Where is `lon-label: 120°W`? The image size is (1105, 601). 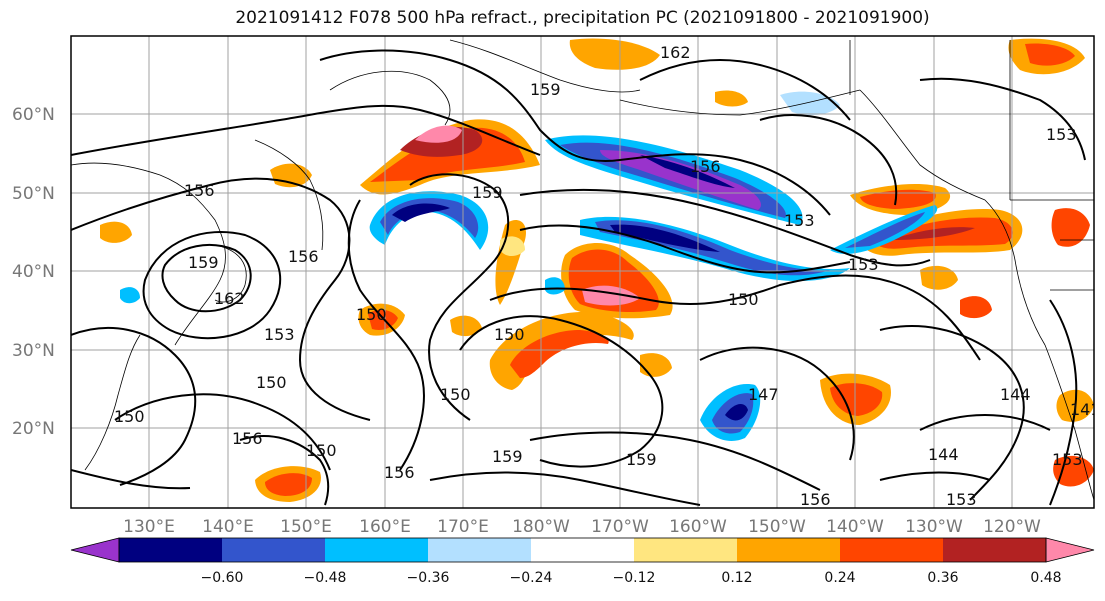 lon-label: 120°W is located at coordinates (1012, 527).